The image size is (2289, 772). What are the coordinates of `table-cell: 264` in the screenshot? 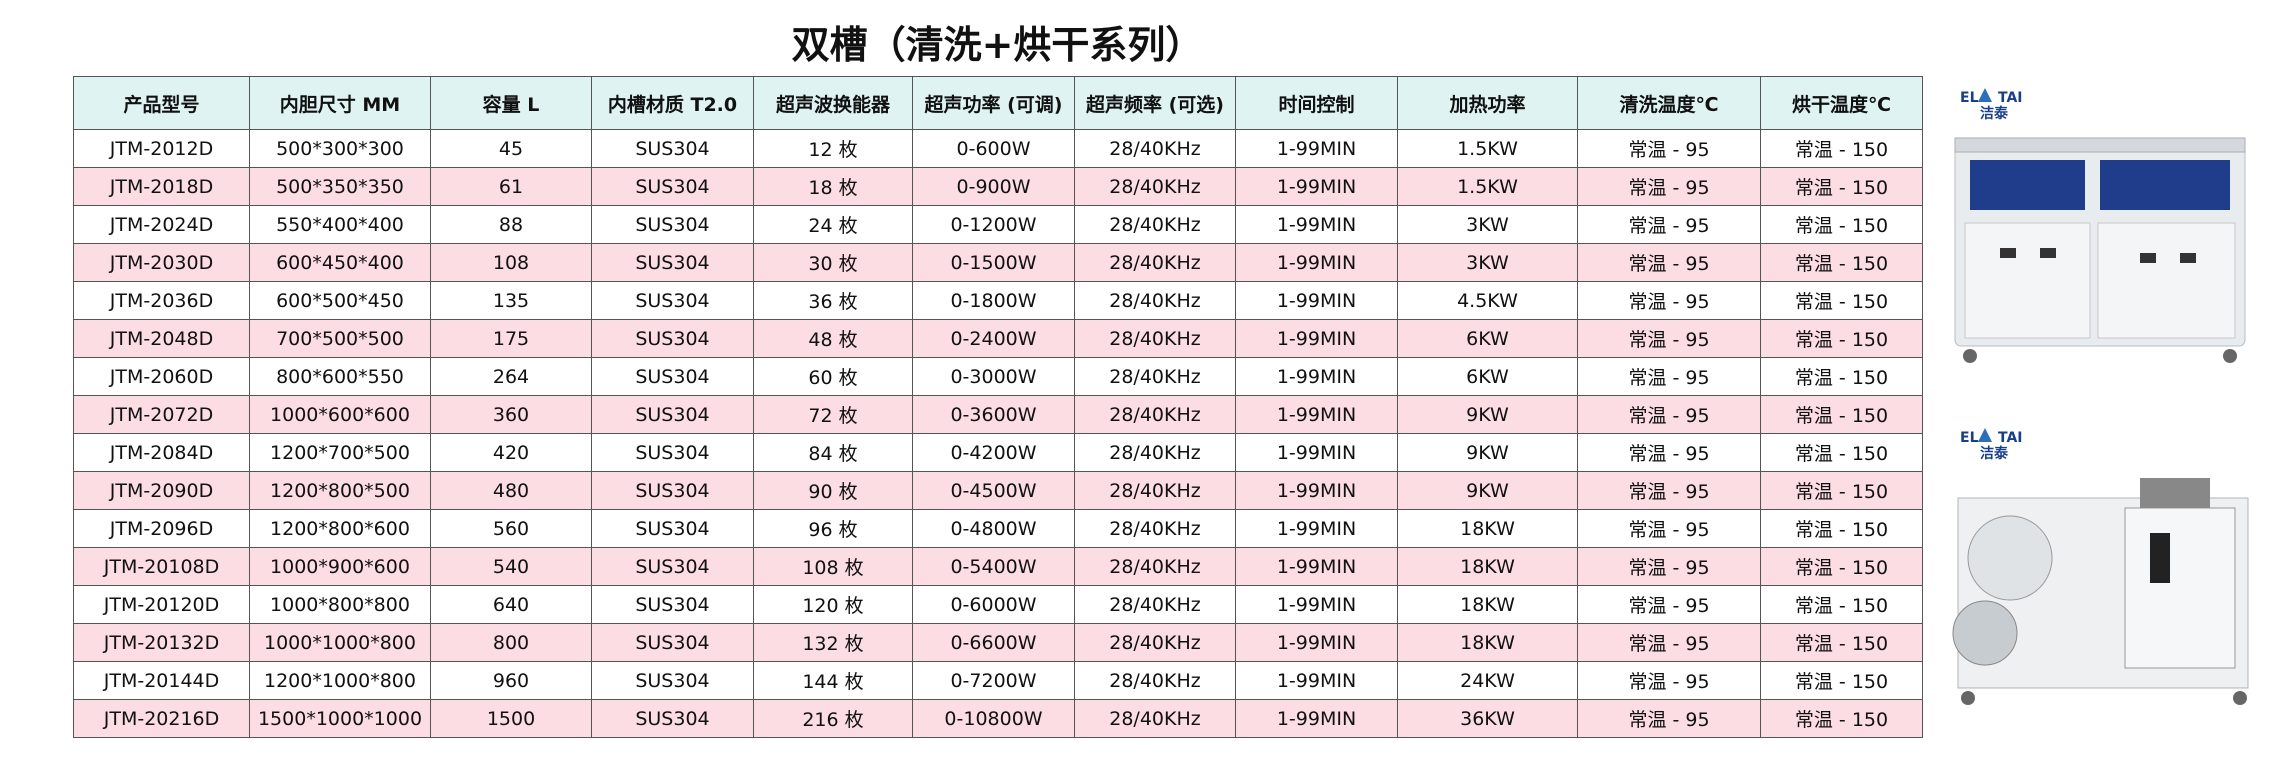 It's located at (511, 376).